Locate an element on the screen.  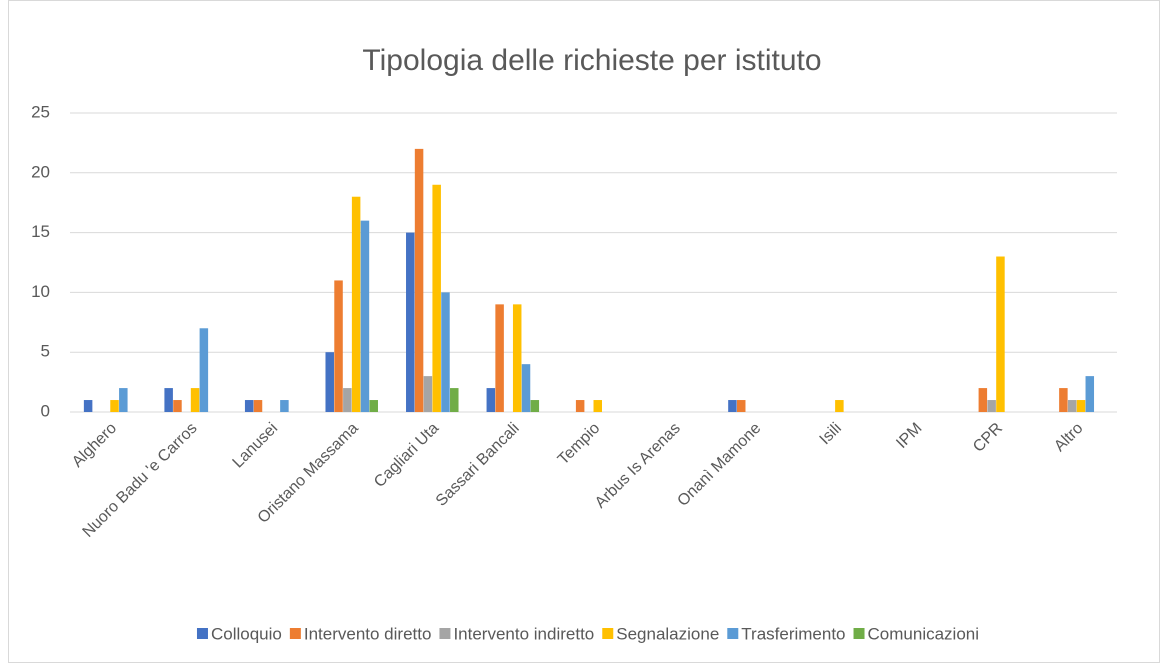
legend-label: Colloquio is located at coordinates (246, 633).